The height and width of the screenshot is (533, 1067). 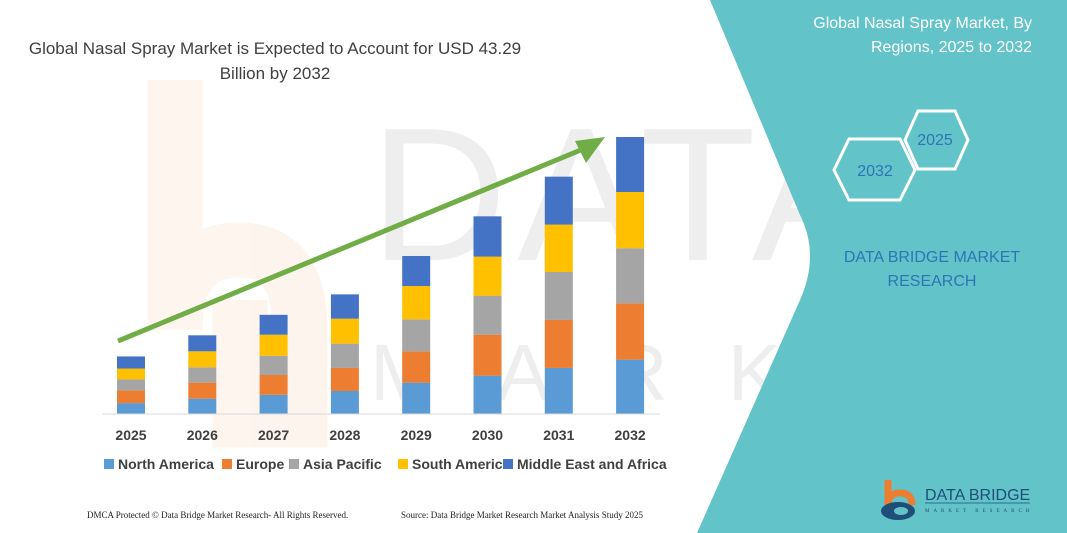 What do you see at coordinates (416, 367) in the screenshot?
I see `bar-segment-2029-europe` at bounding box center [416, 367].